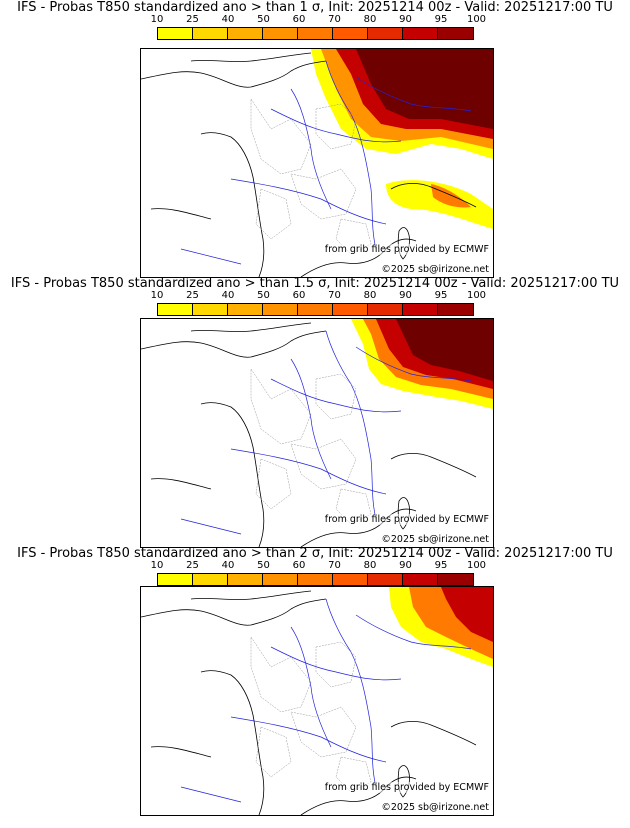 This screenshot has height=828, width=630. I want to click on legend-labels: 10 25 40 50 60 70 80 90 95 100, so click(318, 296).